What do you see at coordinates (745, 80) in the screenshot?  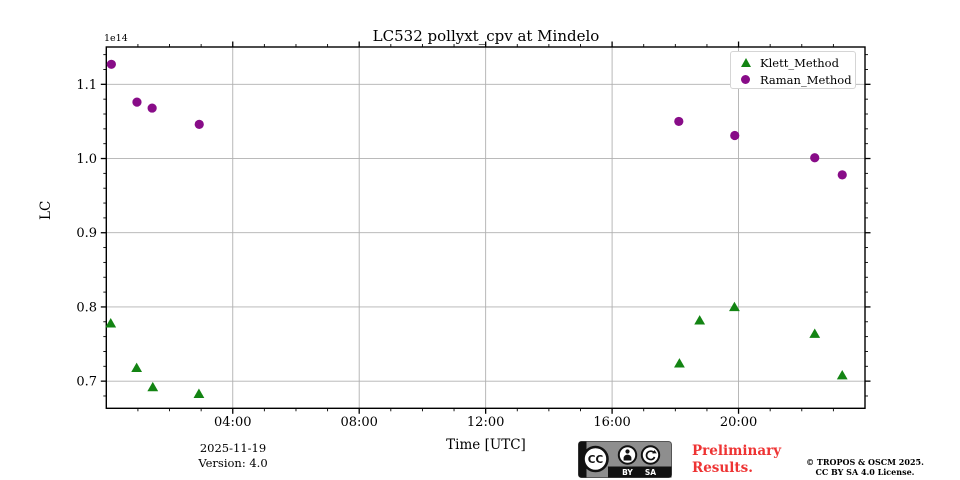 I see `circle-marker-icon` at bounding box center [745, 80].